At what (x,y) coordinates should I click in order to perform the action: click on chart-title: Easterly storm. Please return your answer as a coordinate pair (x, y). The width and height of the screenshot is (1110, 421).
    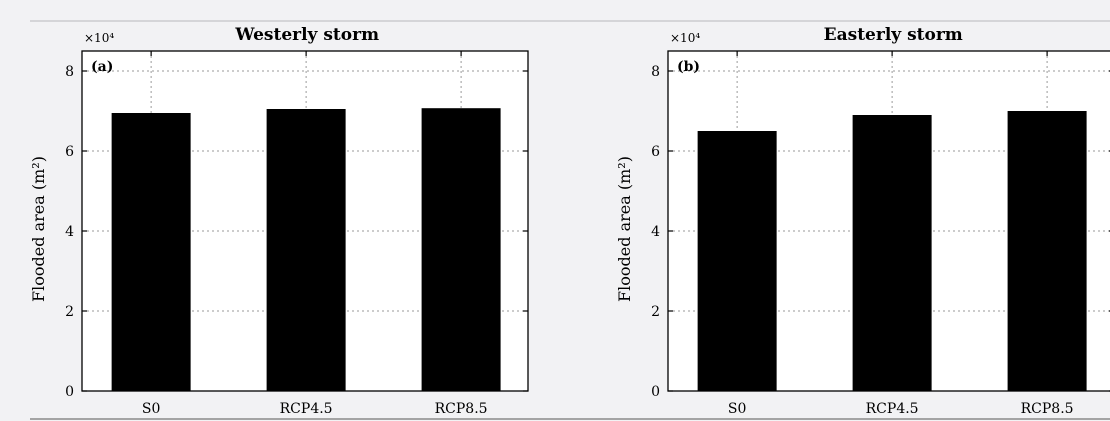
    Looking at the image, I should click on (893, 35).